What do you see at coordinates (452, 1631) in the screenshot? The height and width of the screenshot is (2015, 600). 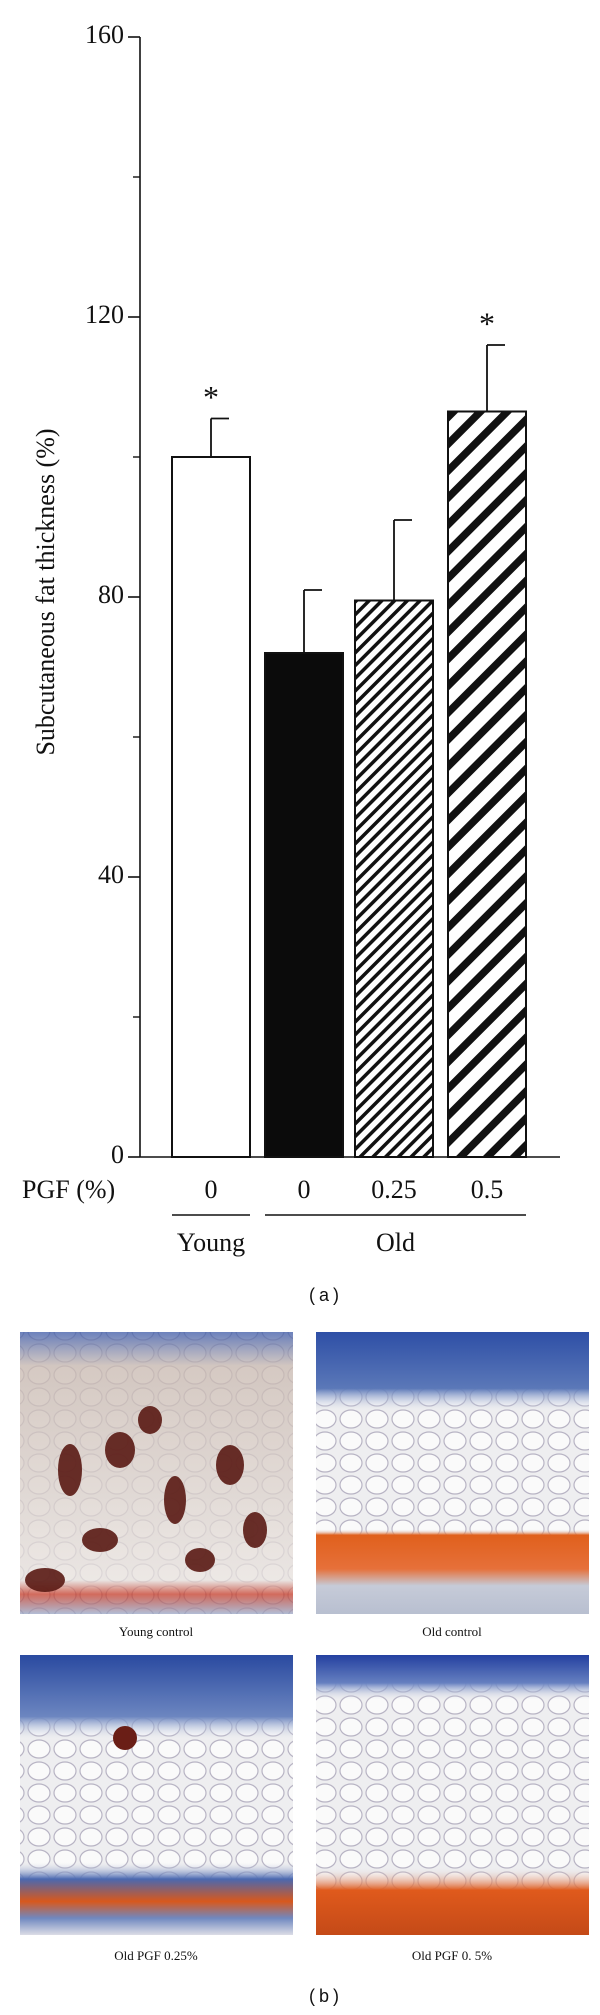 I see `caption: Old control` at bounding box center [452, 1631].